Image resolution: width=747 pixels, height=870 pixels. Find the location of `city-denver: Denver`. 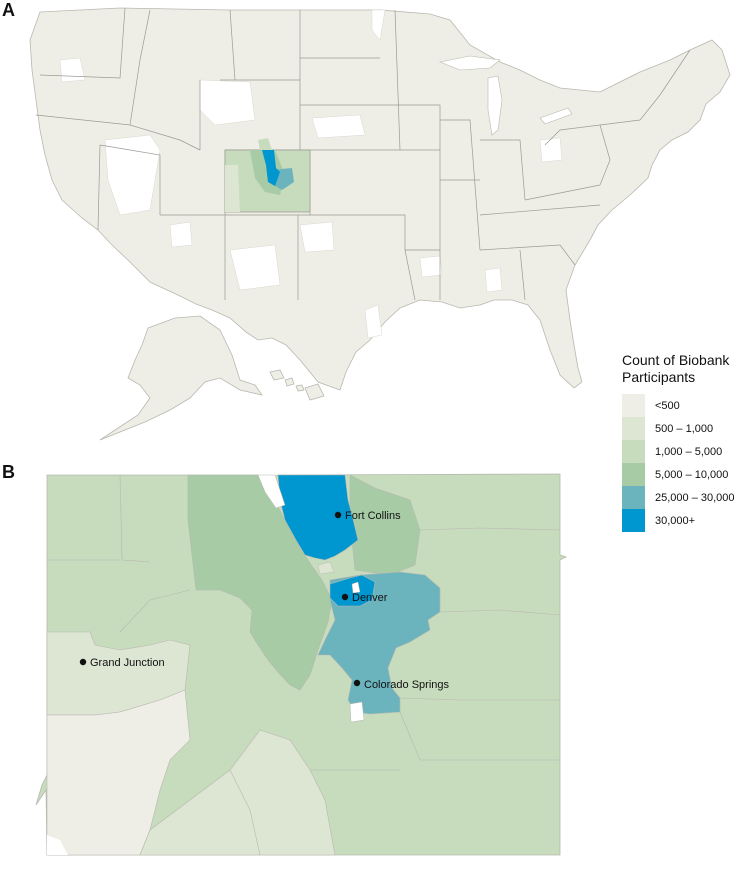

city-denver: Denver is located at coordinates (364, 598).